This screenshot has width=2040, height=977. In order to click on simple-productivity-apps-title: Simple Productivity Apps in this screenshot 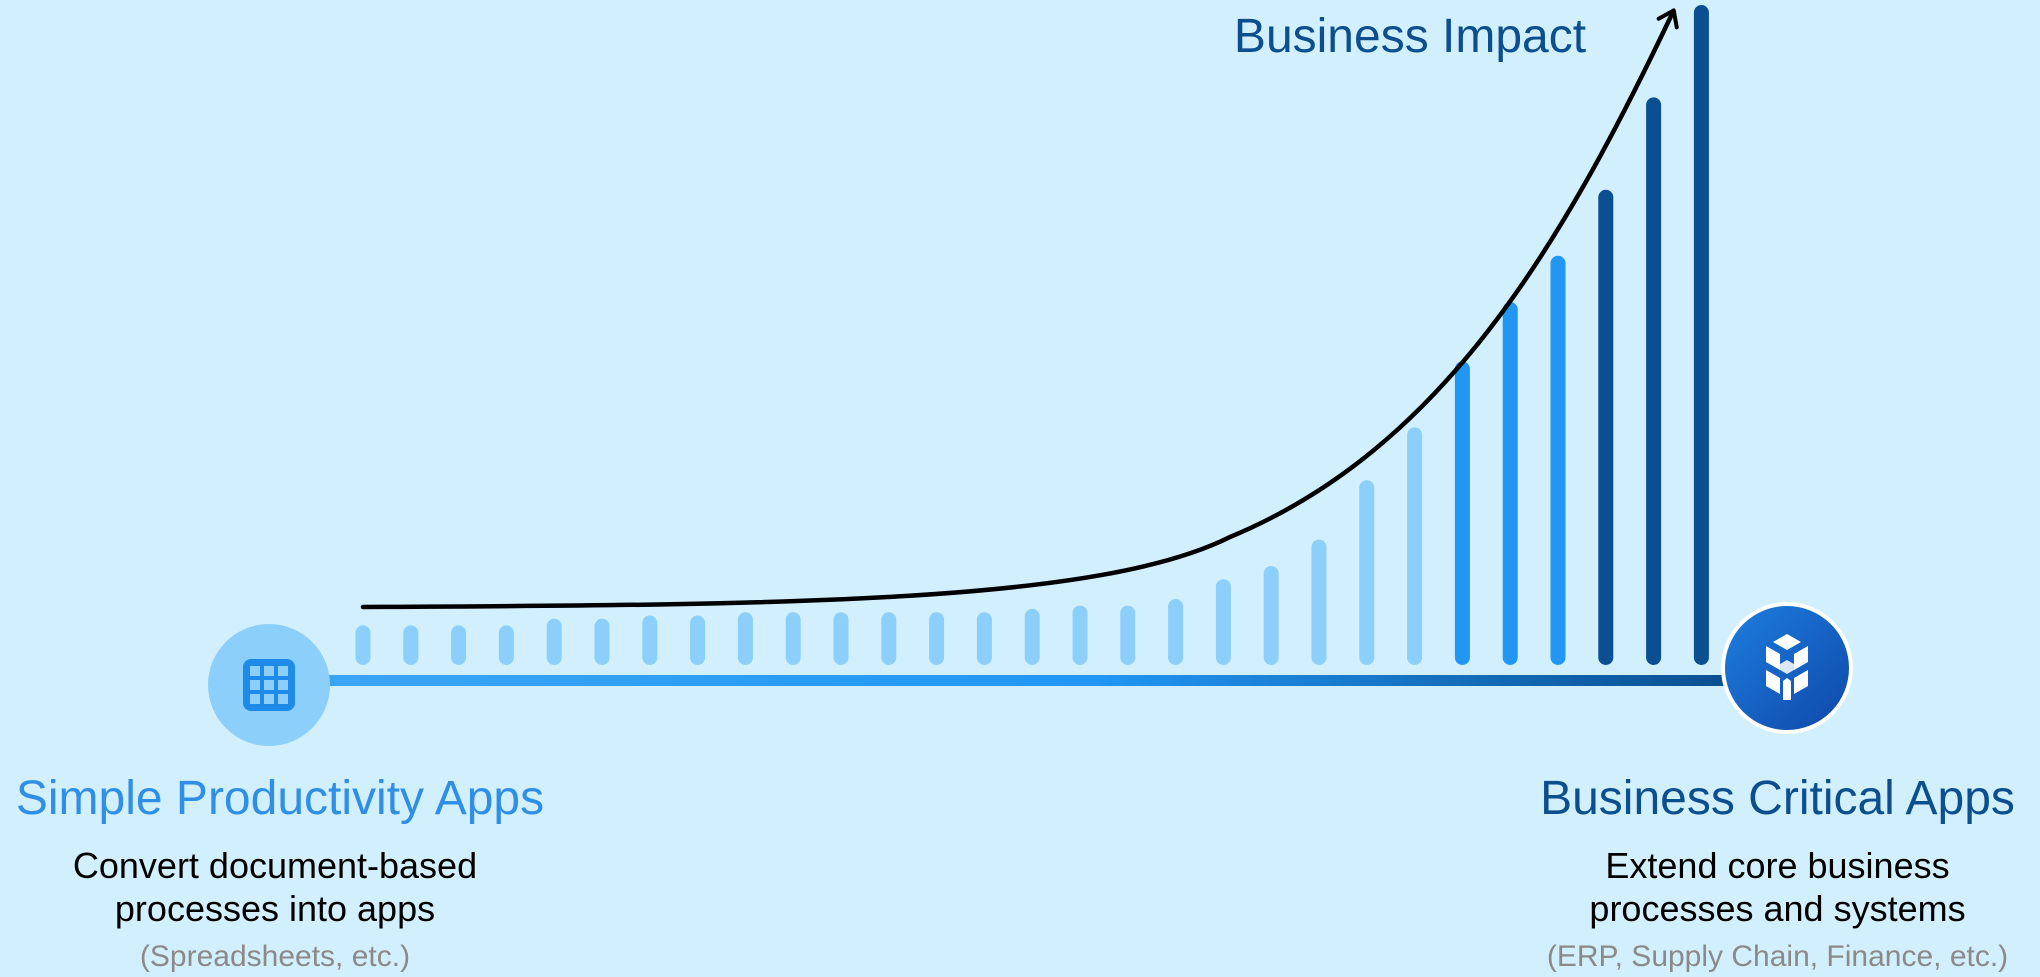, I will do `click(280, 798)`.